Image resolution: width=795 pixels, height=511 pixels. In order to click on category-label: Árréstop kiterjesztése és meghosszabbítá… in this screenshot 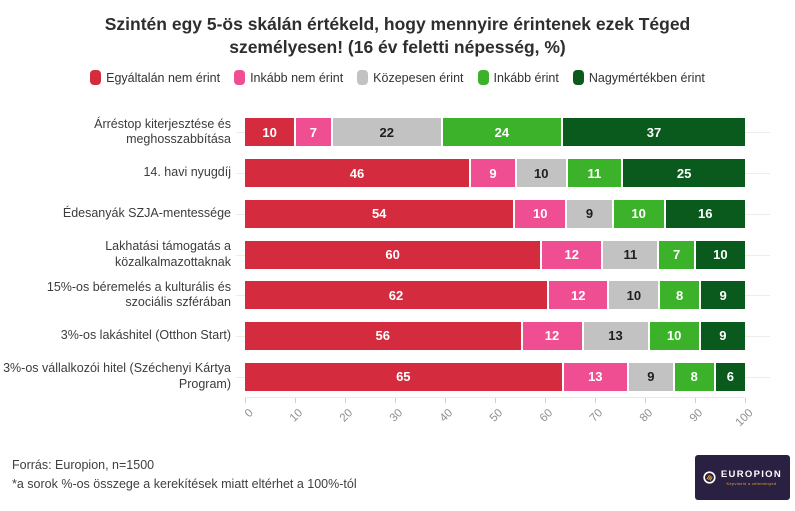, I will do `click(162, 131)`.